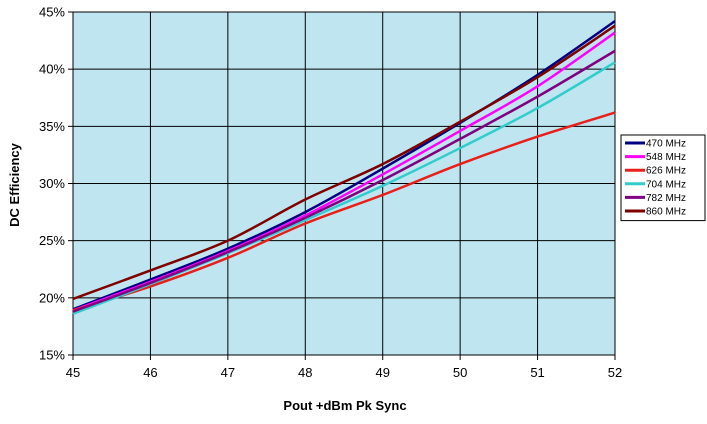 The image size is (707, 424). What do you see at coordinates (666, 144) in the screenshot?
I see `legend-label: 470 MHz` at bounding box center [666, 144].